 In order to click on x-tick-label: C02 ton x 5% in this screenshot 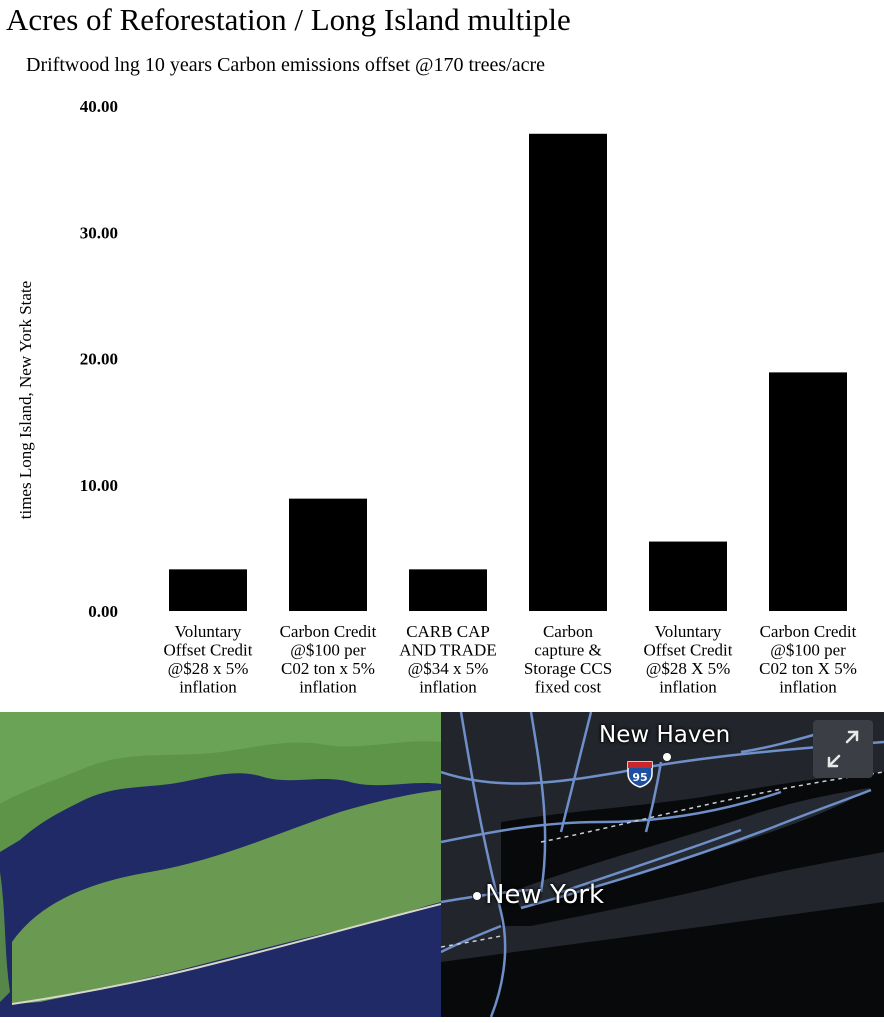, I will do `click(328, 668)`.